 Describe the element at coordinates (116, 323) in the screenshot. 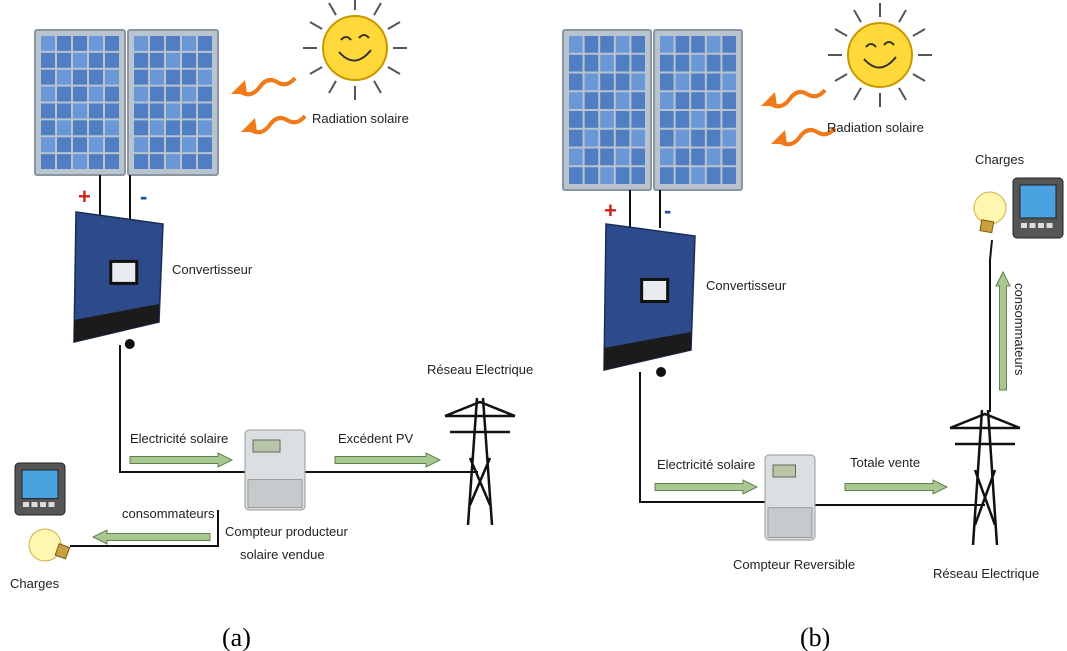

I see `inverter-base` at that location.